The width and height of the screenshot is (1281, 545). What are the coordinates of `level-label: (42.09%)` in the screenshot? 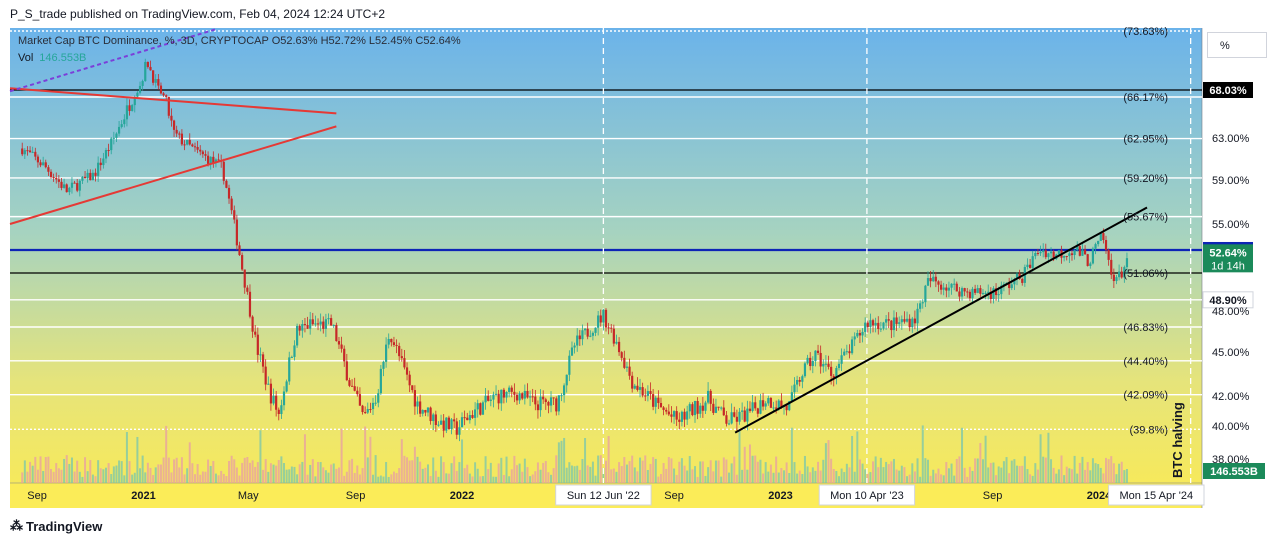 It's located at (1145, 396).